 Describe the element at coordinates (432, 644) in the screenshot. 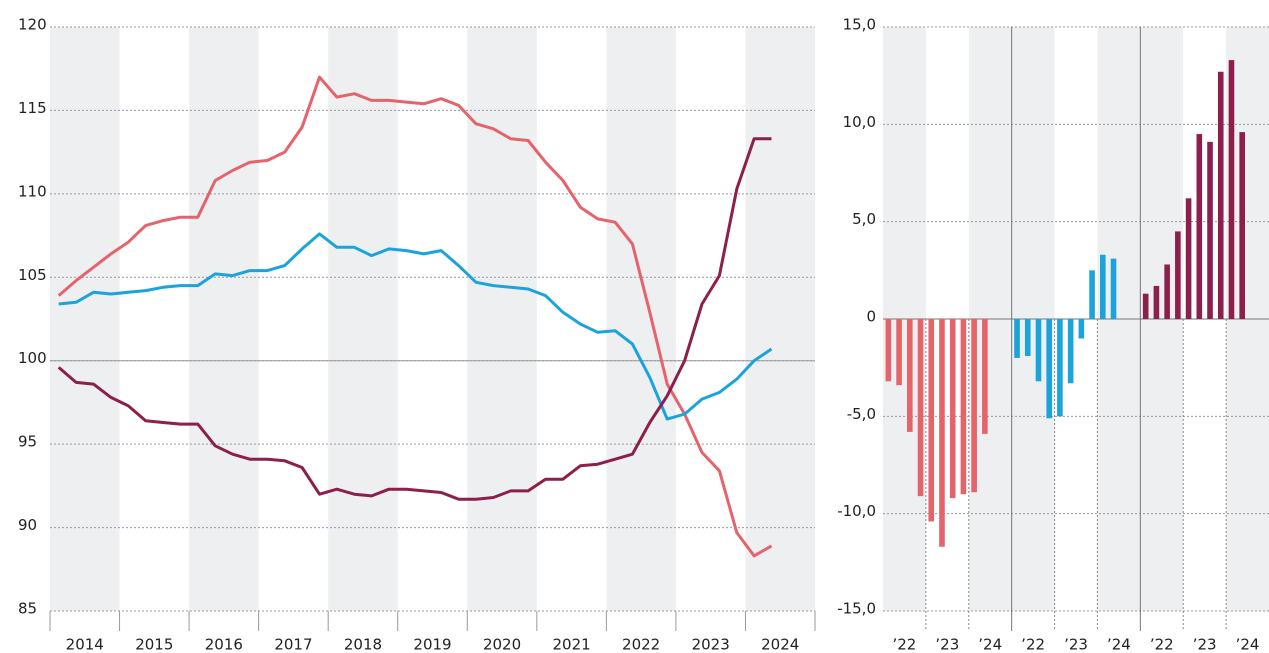

I see `x-tick-label: 2019` at that location.